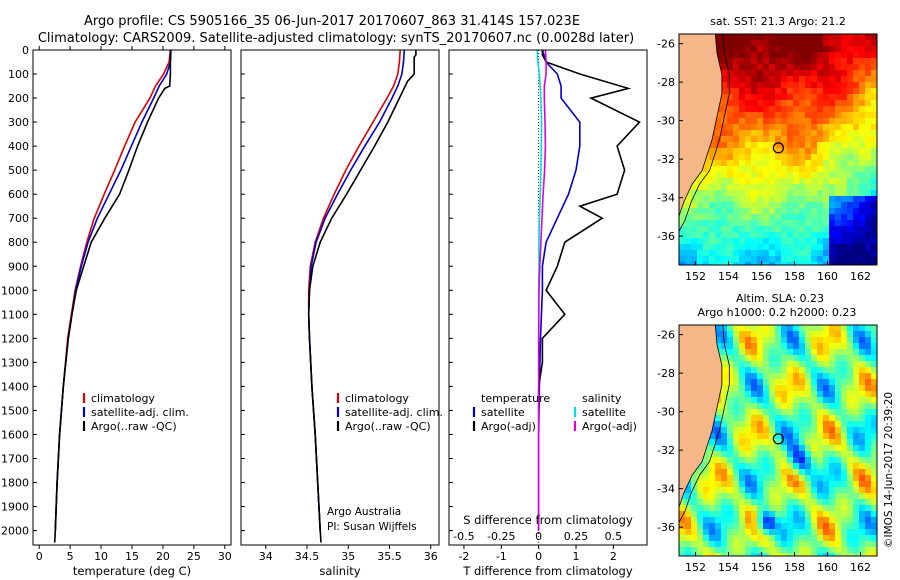  What do you see at coordinates (704, 133) in the screenshot?
I see `sst-map-isobath` at bounding box center [704, 133].